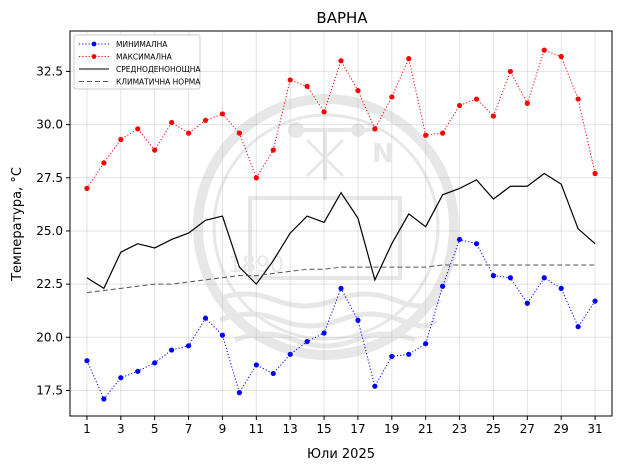  I want to click on x-tick-label: 1, so click(87, 429).